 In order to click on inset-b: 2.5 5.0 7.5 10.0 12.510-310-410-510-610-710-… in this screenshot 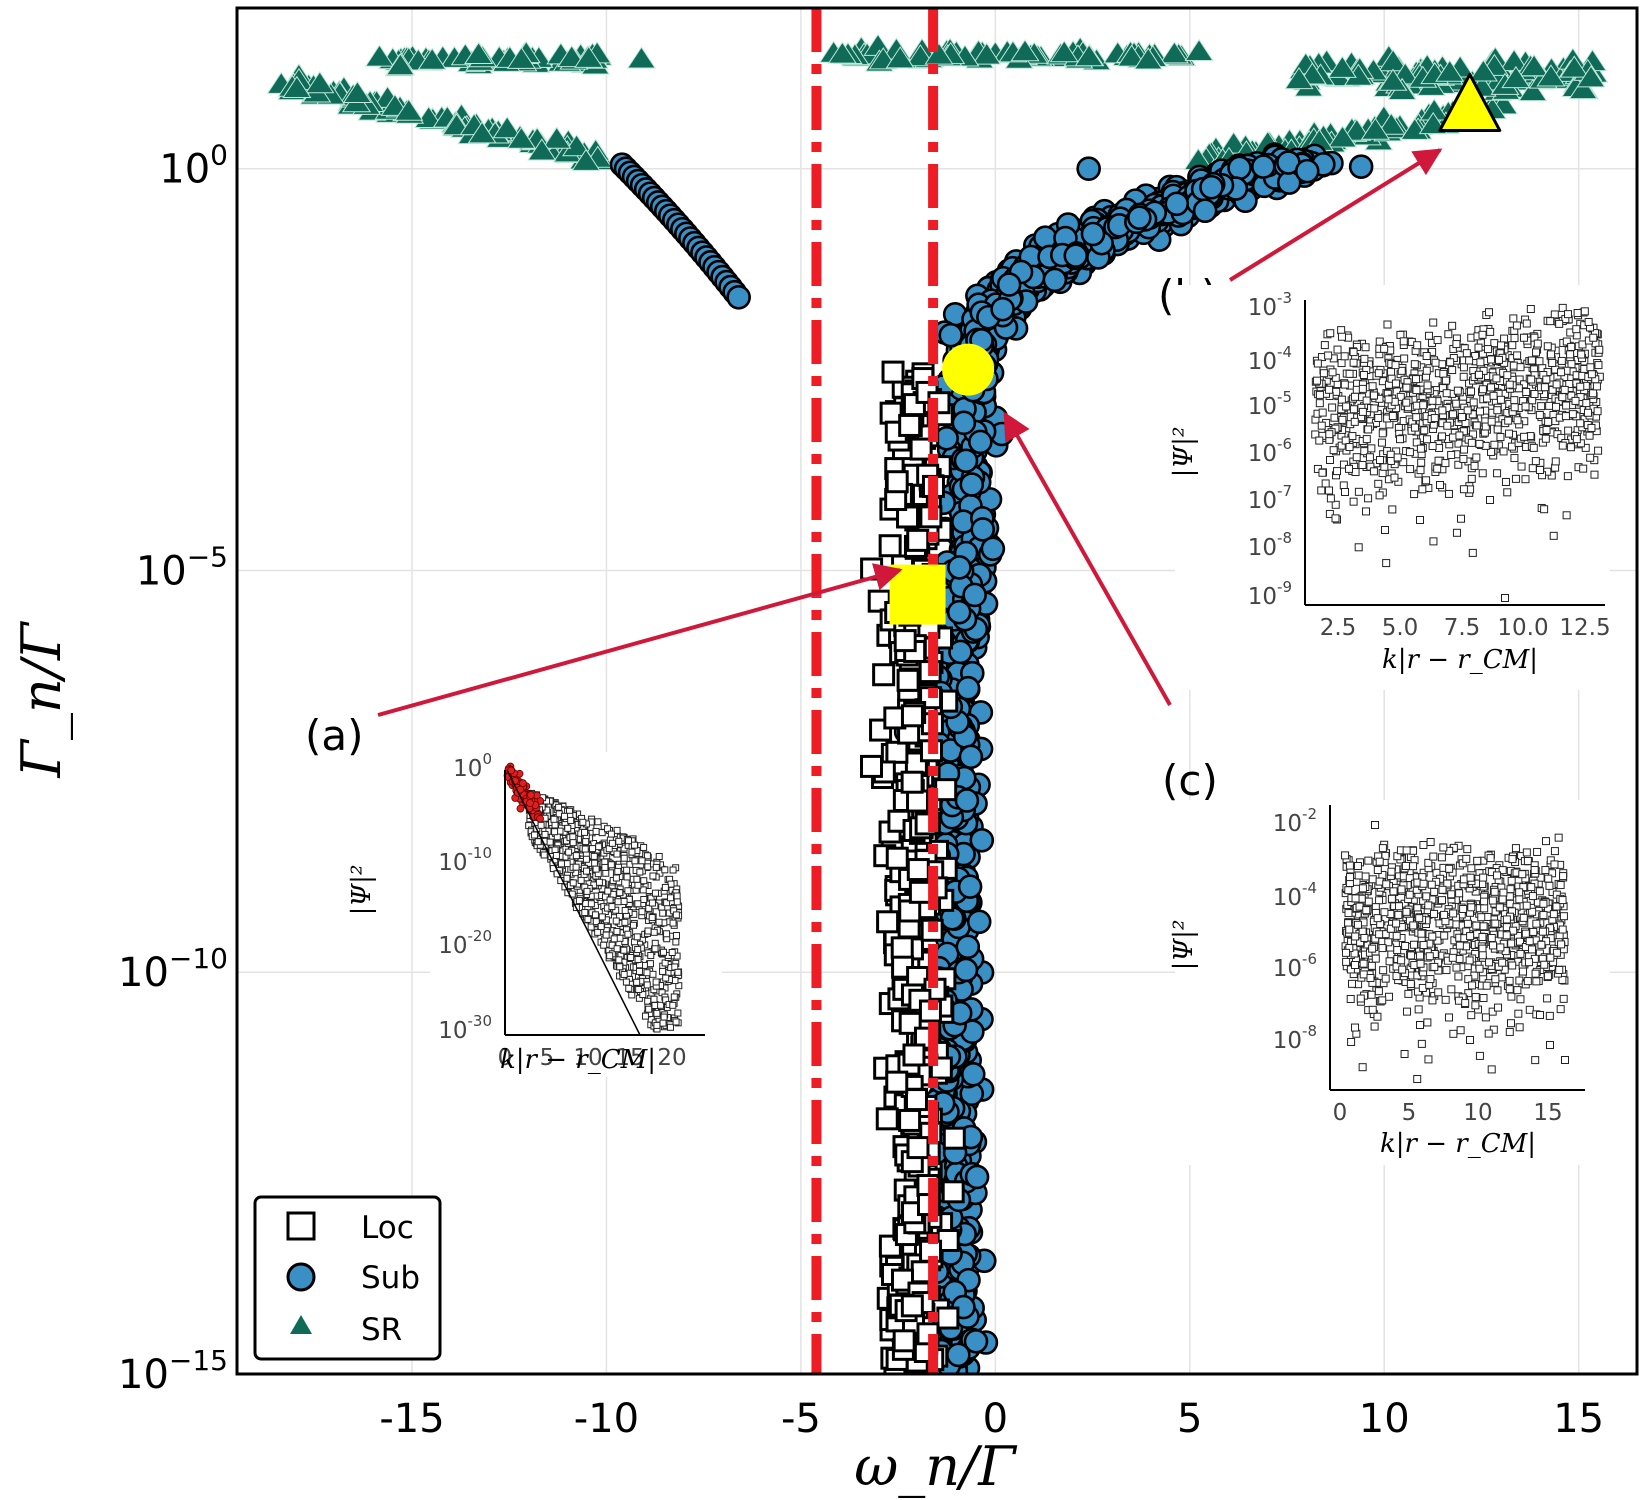, I will do `click(1393, 487)`.